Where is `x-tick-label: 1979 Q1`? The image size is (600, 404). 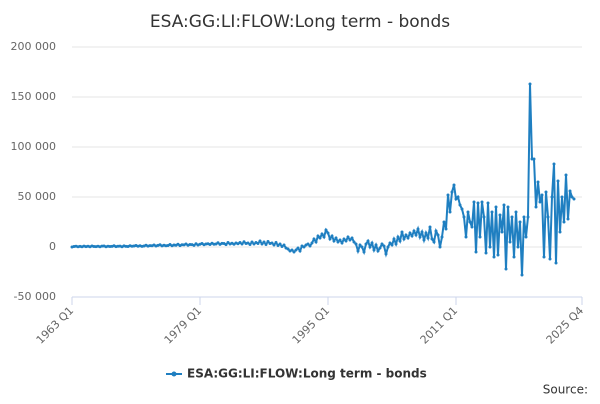
x-tick-label: 1979 Q1 is located at coordinates (183, 325).